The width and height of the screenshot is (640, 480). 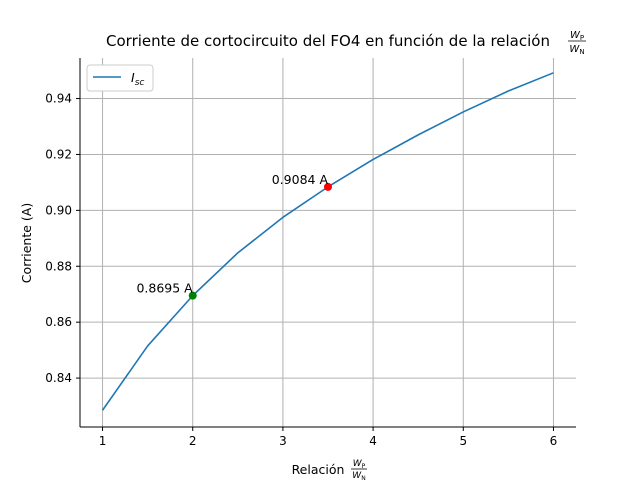 I want to click on x-tick-label: 5, so click(x=463, y=441).